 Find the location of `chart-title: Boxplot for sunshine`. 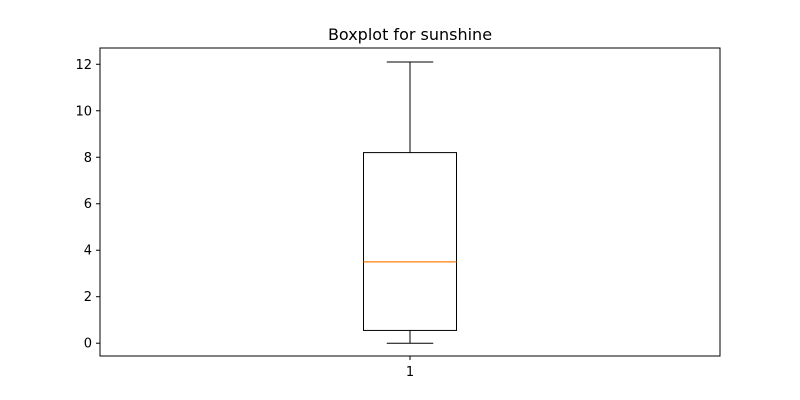

chart-title: Boxplot for sunshine is located at coordinates (410, 34).